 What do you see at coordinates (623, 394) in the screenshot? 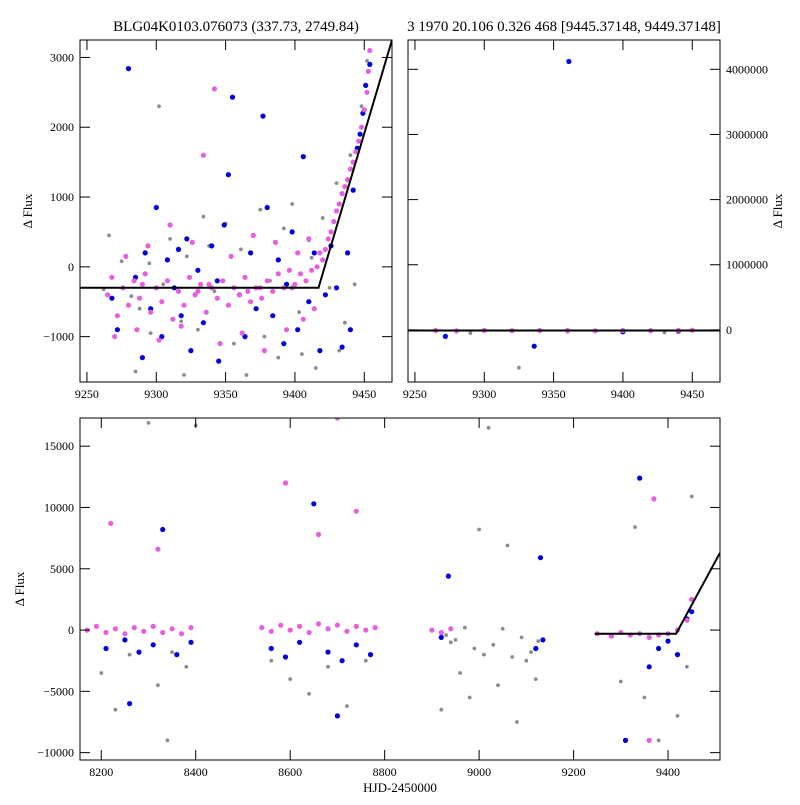
I see `x-tick-label: 9400` at bounding box center [623, 394].